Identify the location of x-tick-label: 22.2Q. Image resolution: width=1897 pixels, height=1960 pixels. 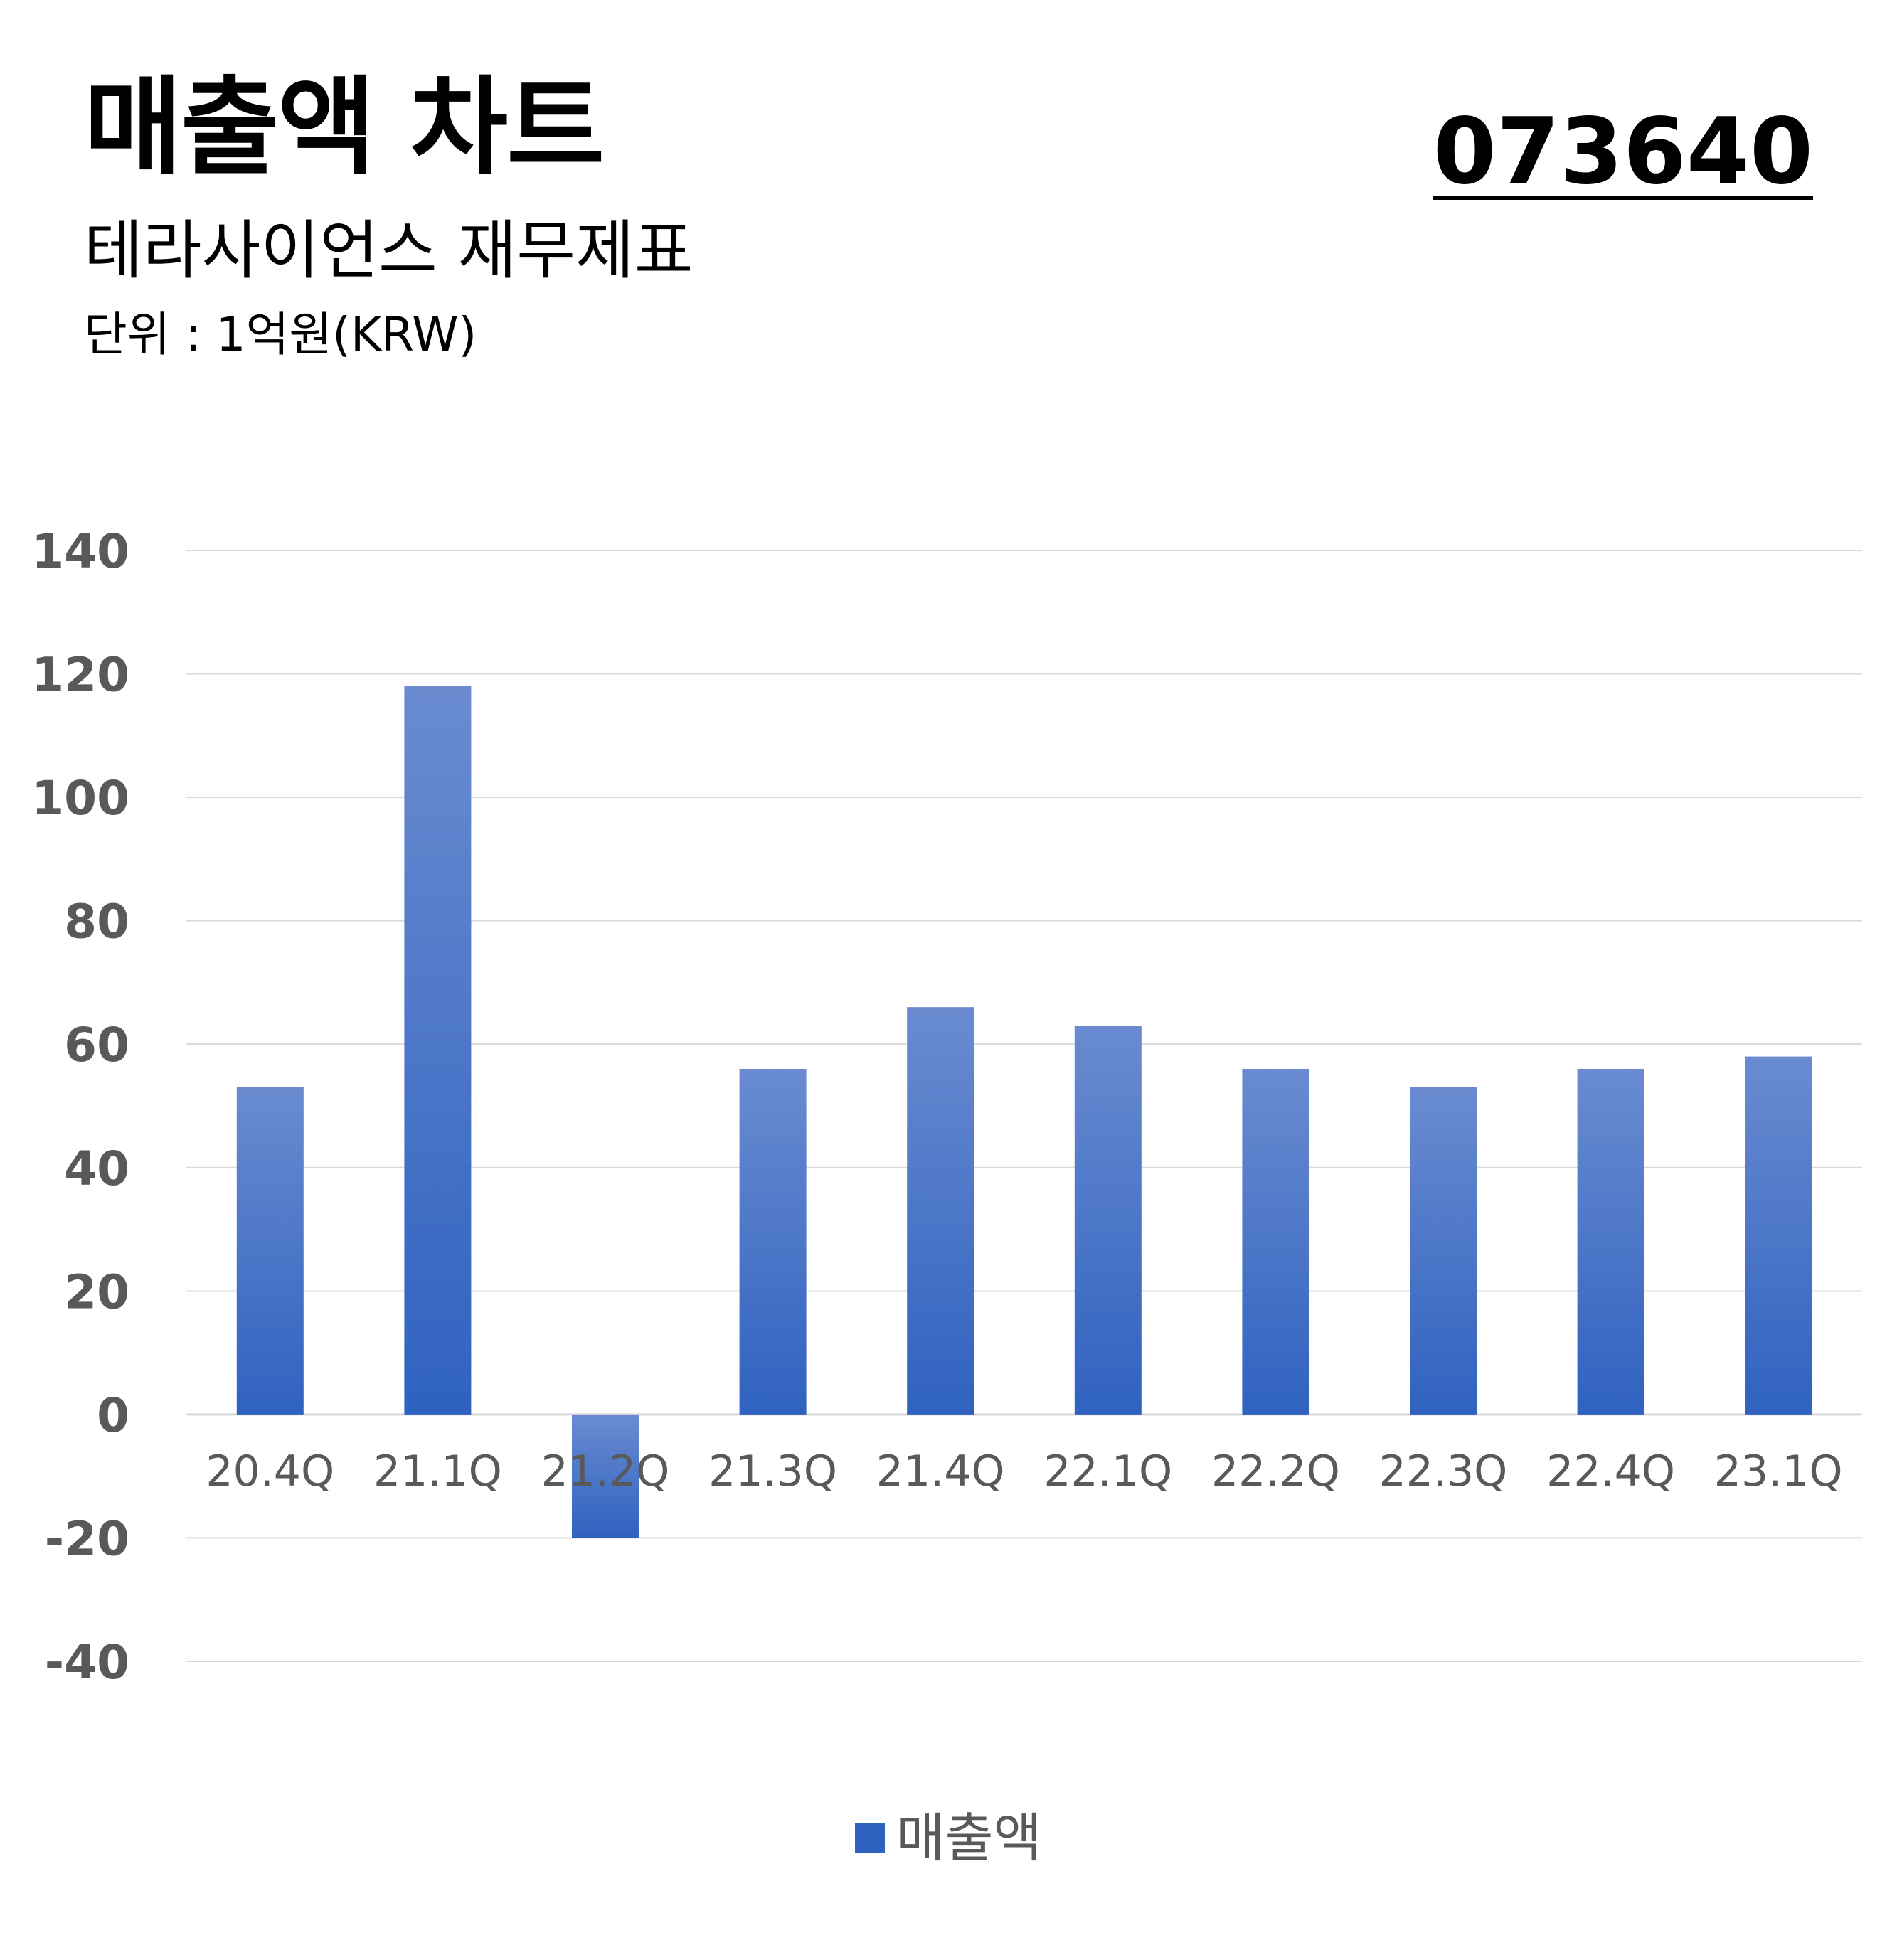
(1276, 1471).